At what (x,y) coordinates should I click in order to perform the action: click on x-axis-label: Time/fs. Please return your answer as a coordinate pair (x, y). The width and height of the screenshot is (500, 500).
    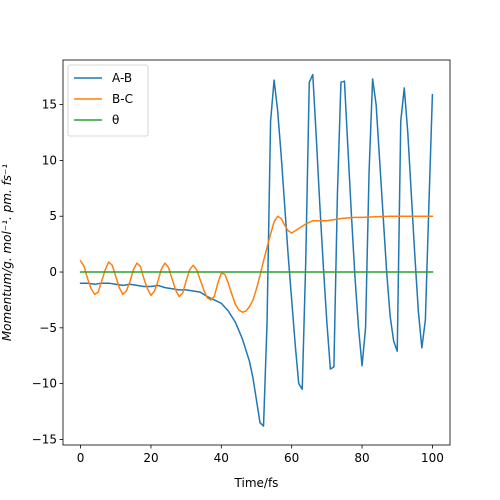
    Looking at the image, I should click on (256, 483).